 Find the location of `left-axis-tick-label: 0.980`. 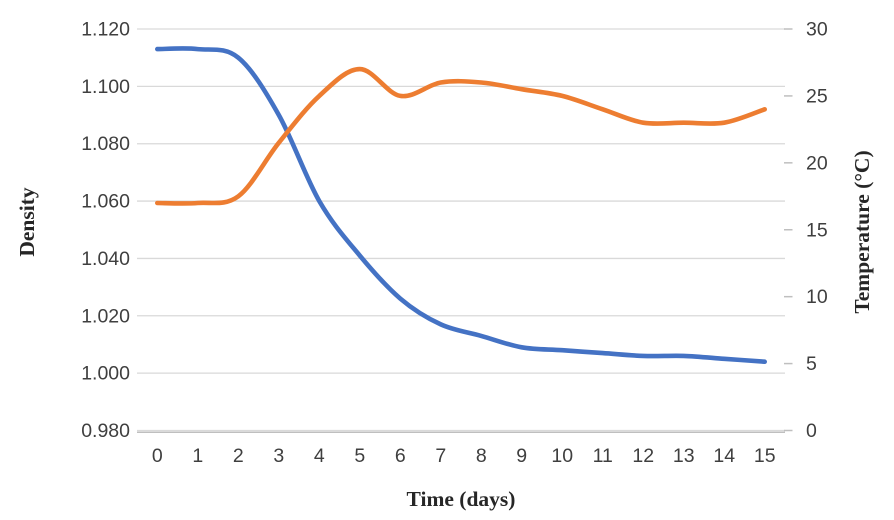

left-axis-tick-label: 0.980 is located at coordinates (105, 431).